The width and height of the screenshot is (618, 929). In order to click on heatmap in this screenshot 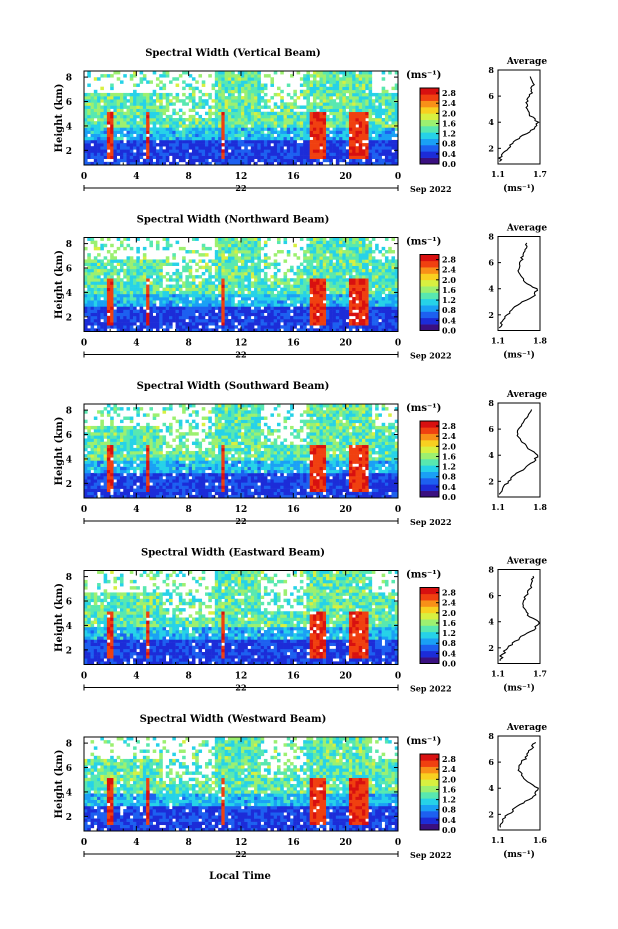, I will do `click(241, 118)`.